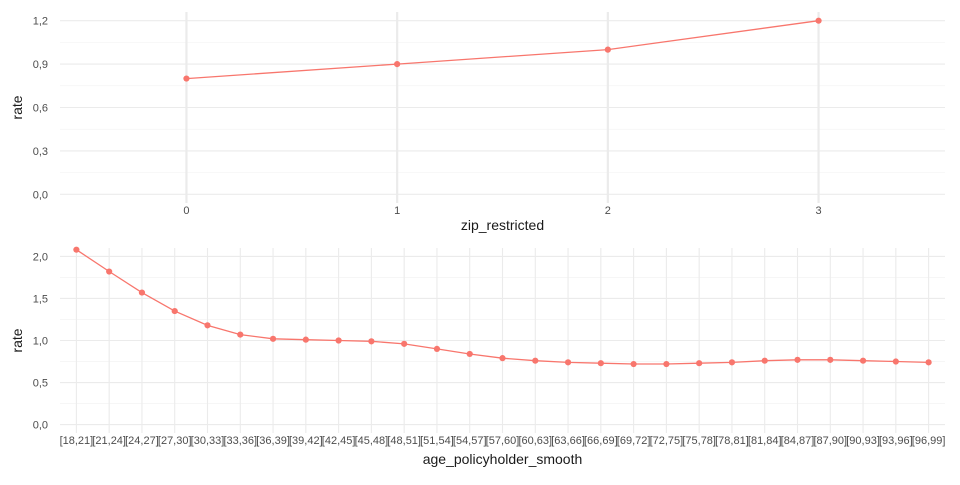  What do you see at coordinates (437, 441) in the screenshot?
I see `x-tick-label: [51,54]` at bounding box center [437, 441].